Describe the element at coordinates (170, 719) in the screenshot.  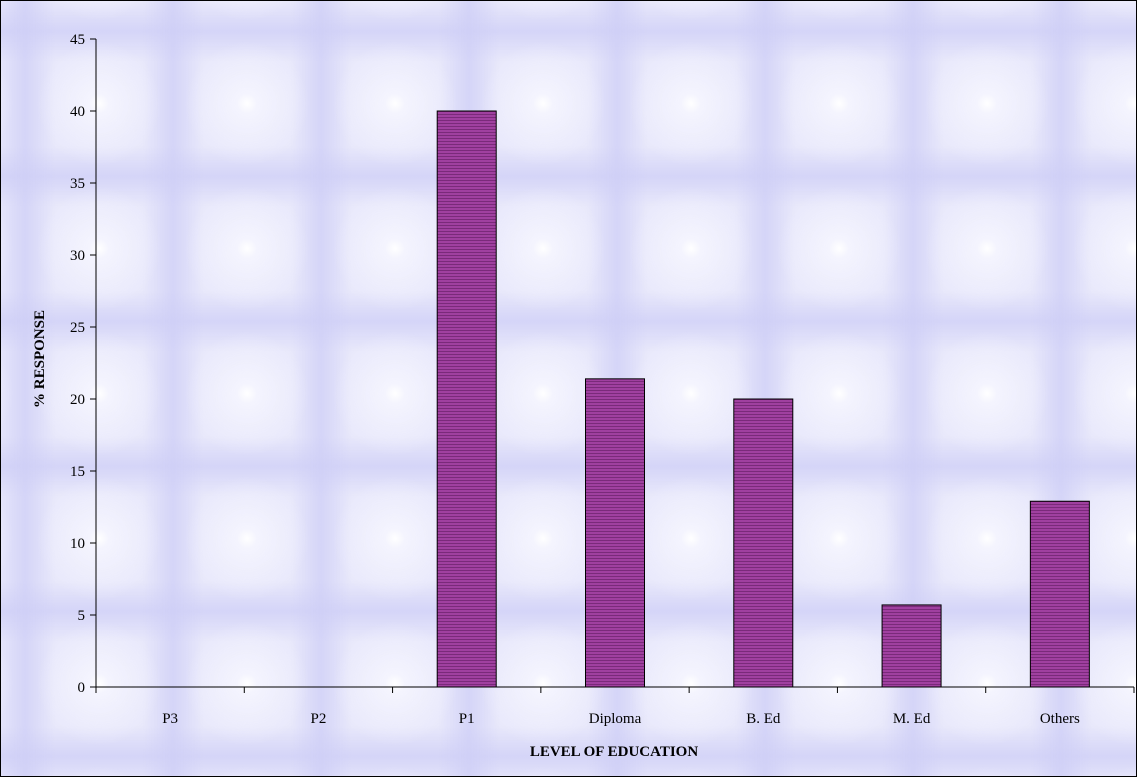
I see `x-tick-label: P3` at that location.